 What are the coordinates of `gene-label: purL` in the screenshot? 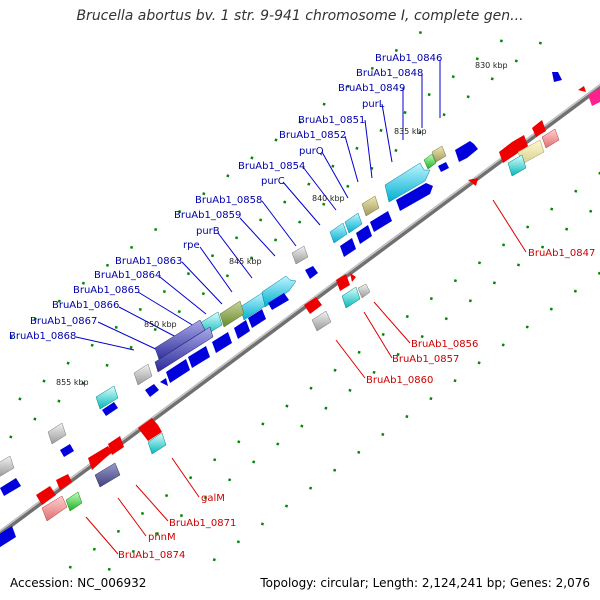 It's located at (373, 104).